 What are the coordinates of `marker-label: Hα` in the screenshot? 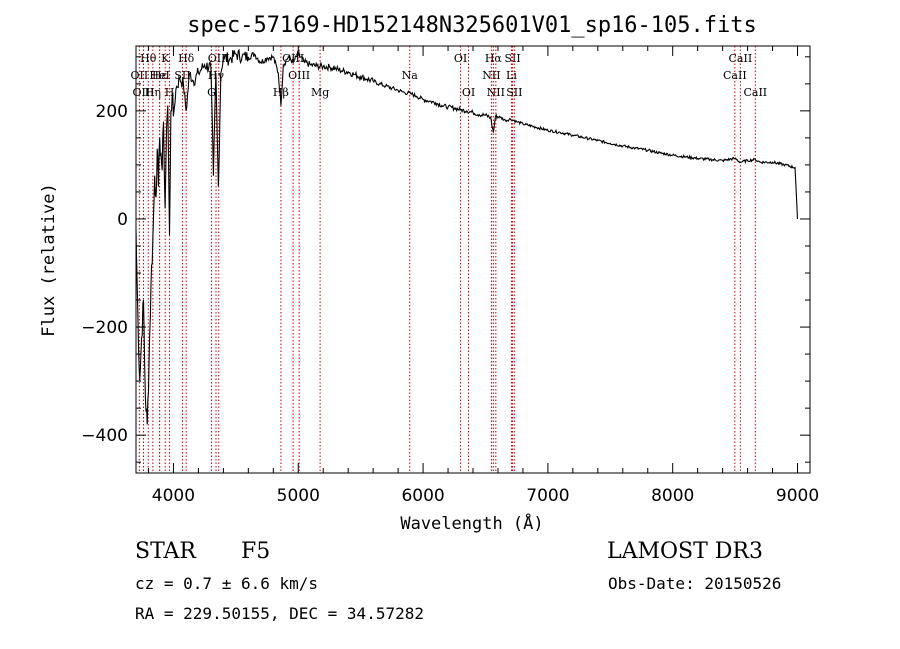 It's located at (494, 58).